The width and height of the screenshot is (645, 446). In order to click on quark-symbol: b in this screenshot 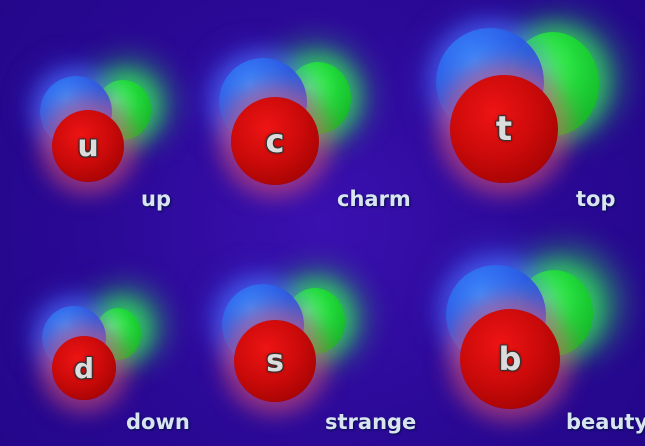, I will do `click(510, 359)`.